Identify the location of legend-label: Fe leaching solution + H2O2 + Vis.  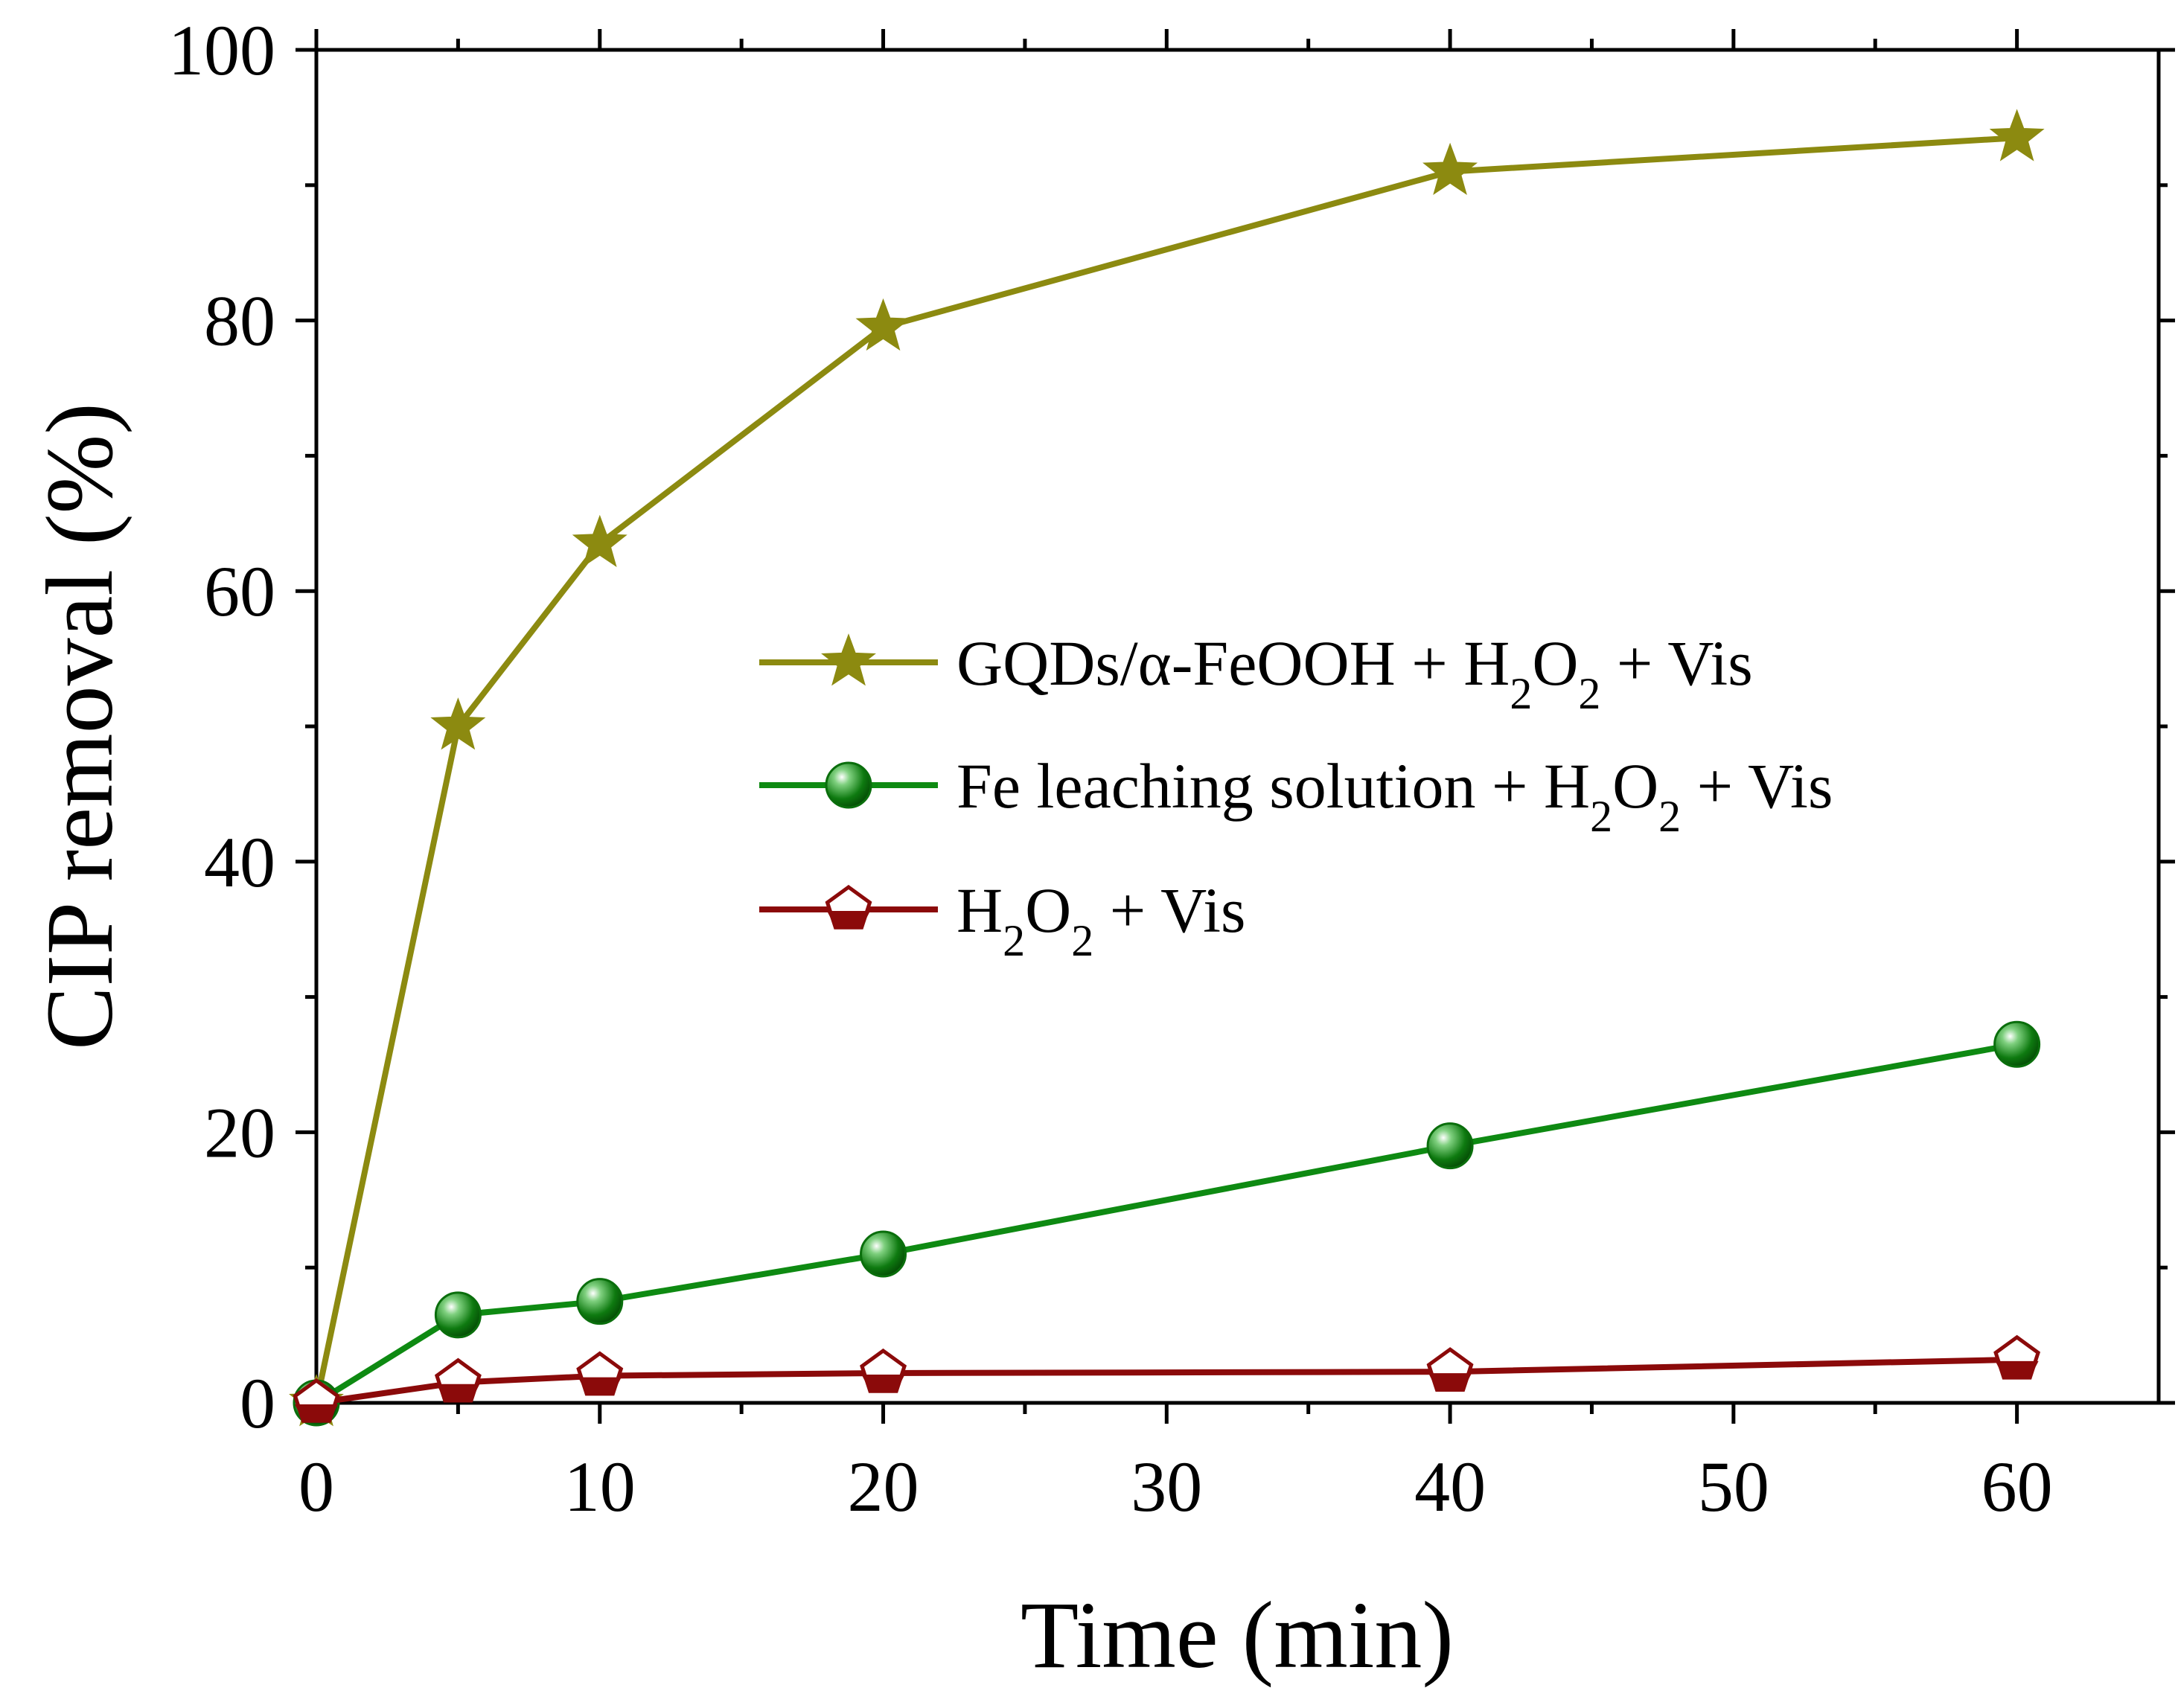
(1395, 795).